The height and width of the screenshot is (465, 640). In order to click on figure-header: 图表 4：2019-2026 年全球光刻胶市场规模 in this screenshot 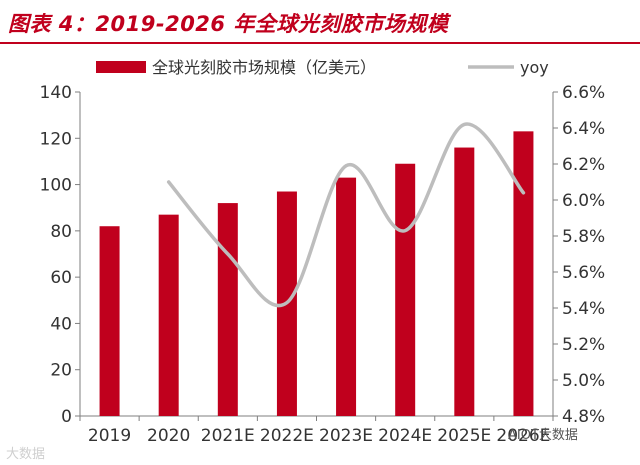, I will do `click(320, 23)`.